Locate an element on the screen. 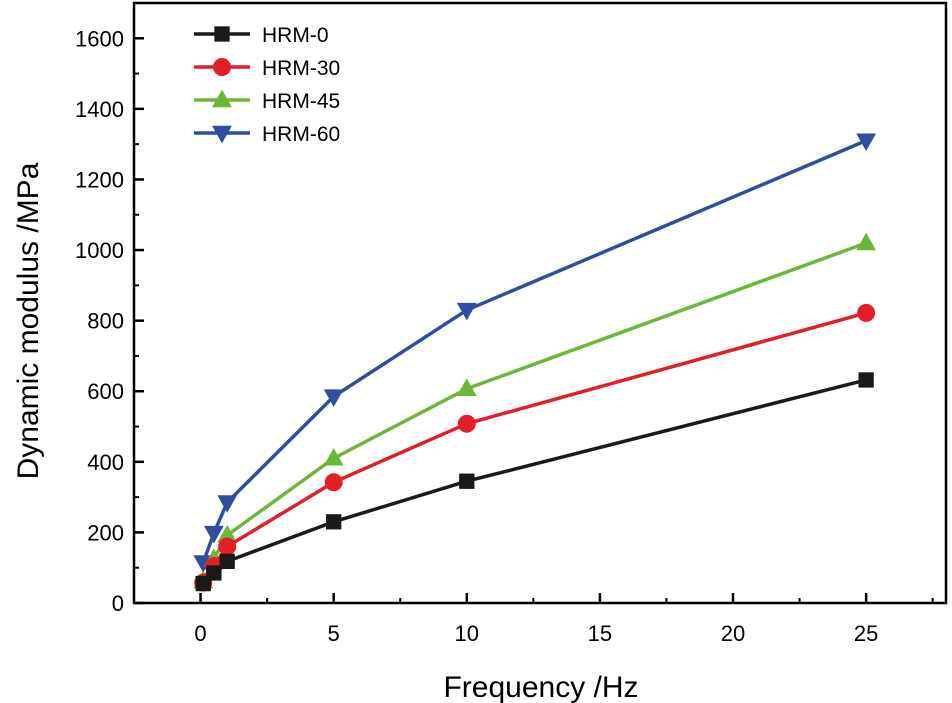 Image resolution: width=952 pixels, height=703 pixels. y-tick-label: 1600 is located at coordinates (99, 38).